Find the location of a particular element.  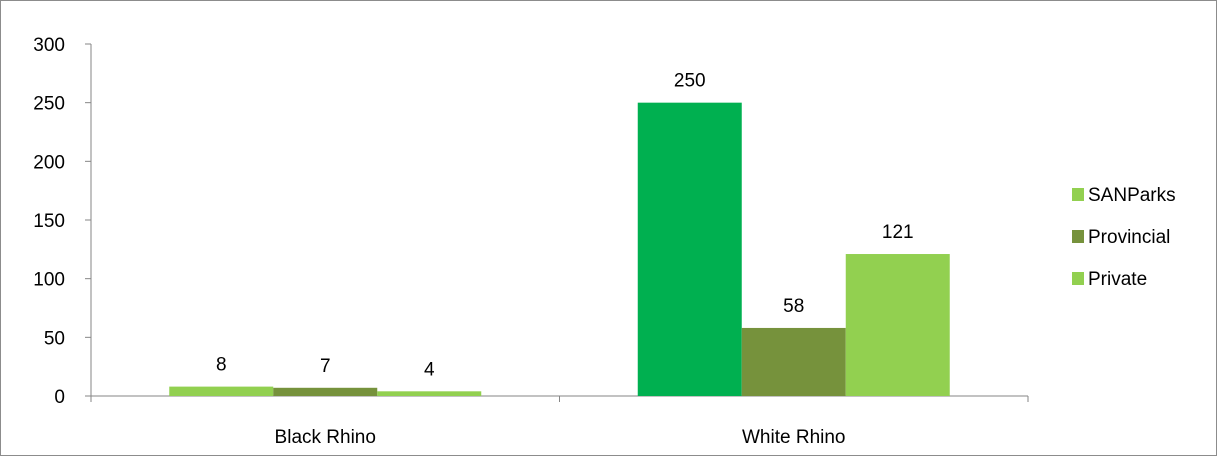

bar-private-white-rhino is located at coordinates (897, 325).